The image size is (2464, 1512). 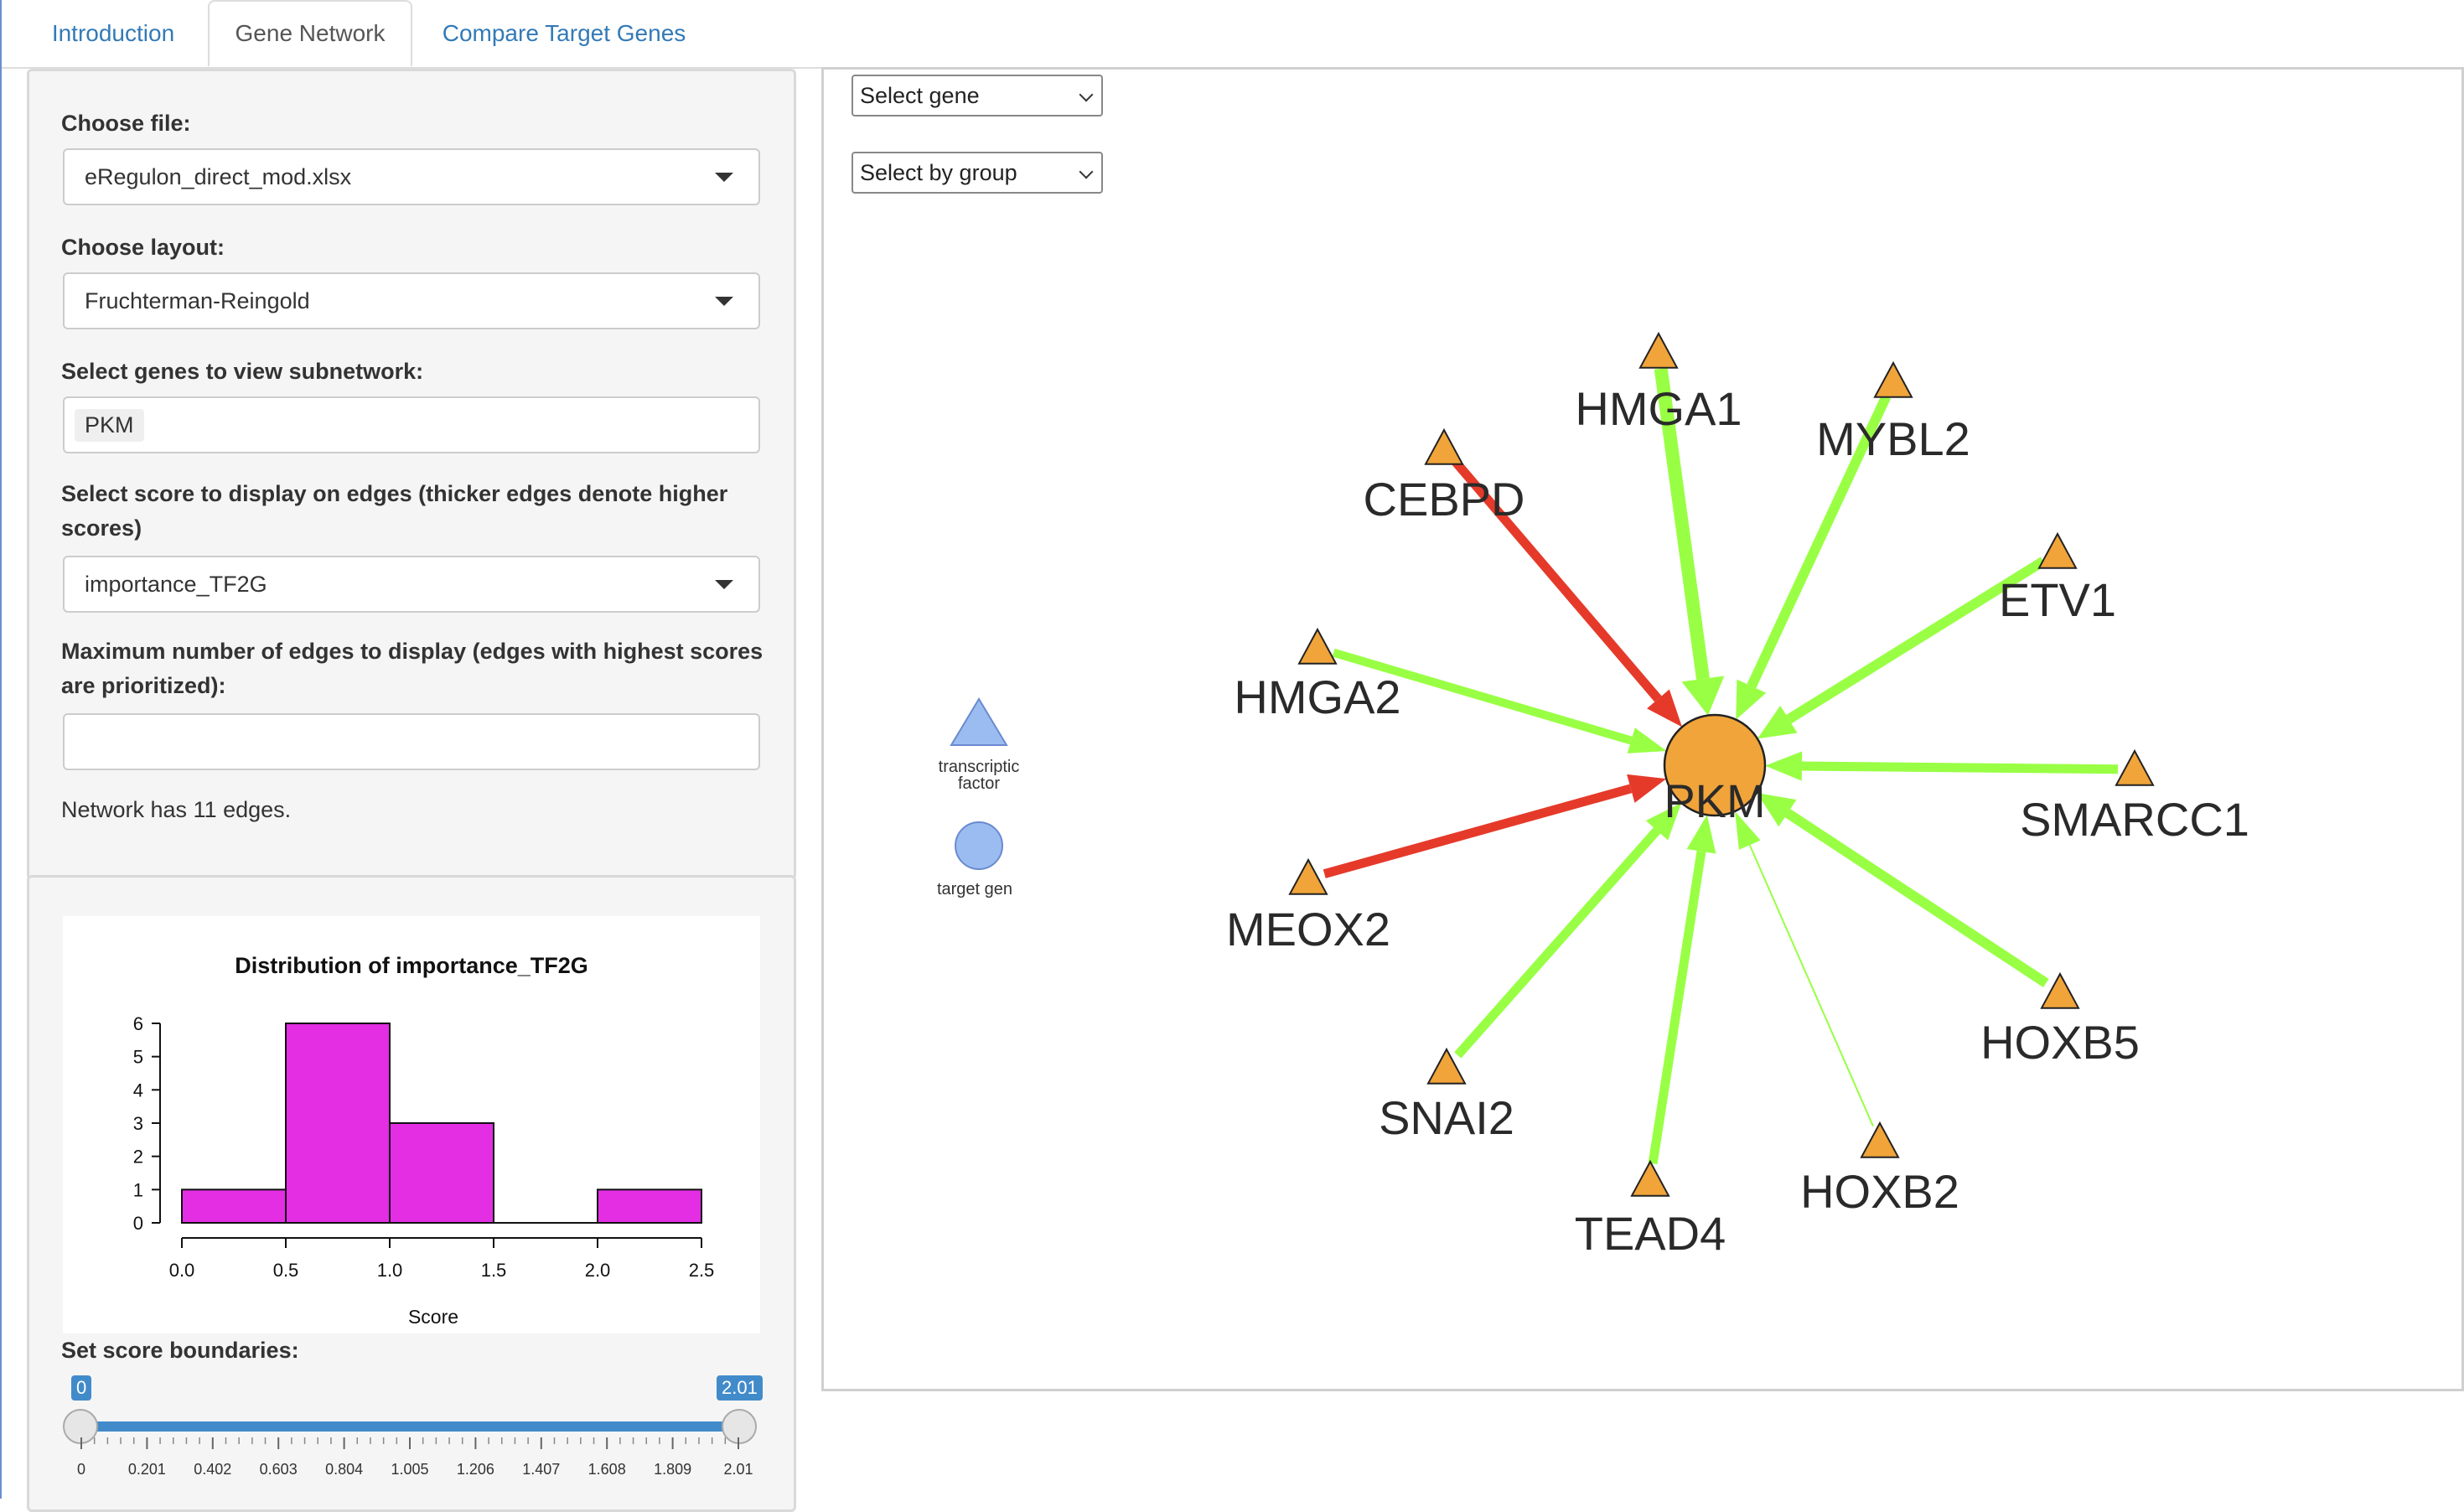 I want to click on edge-hoxb5-pkm, so click(x=1903, y=890).